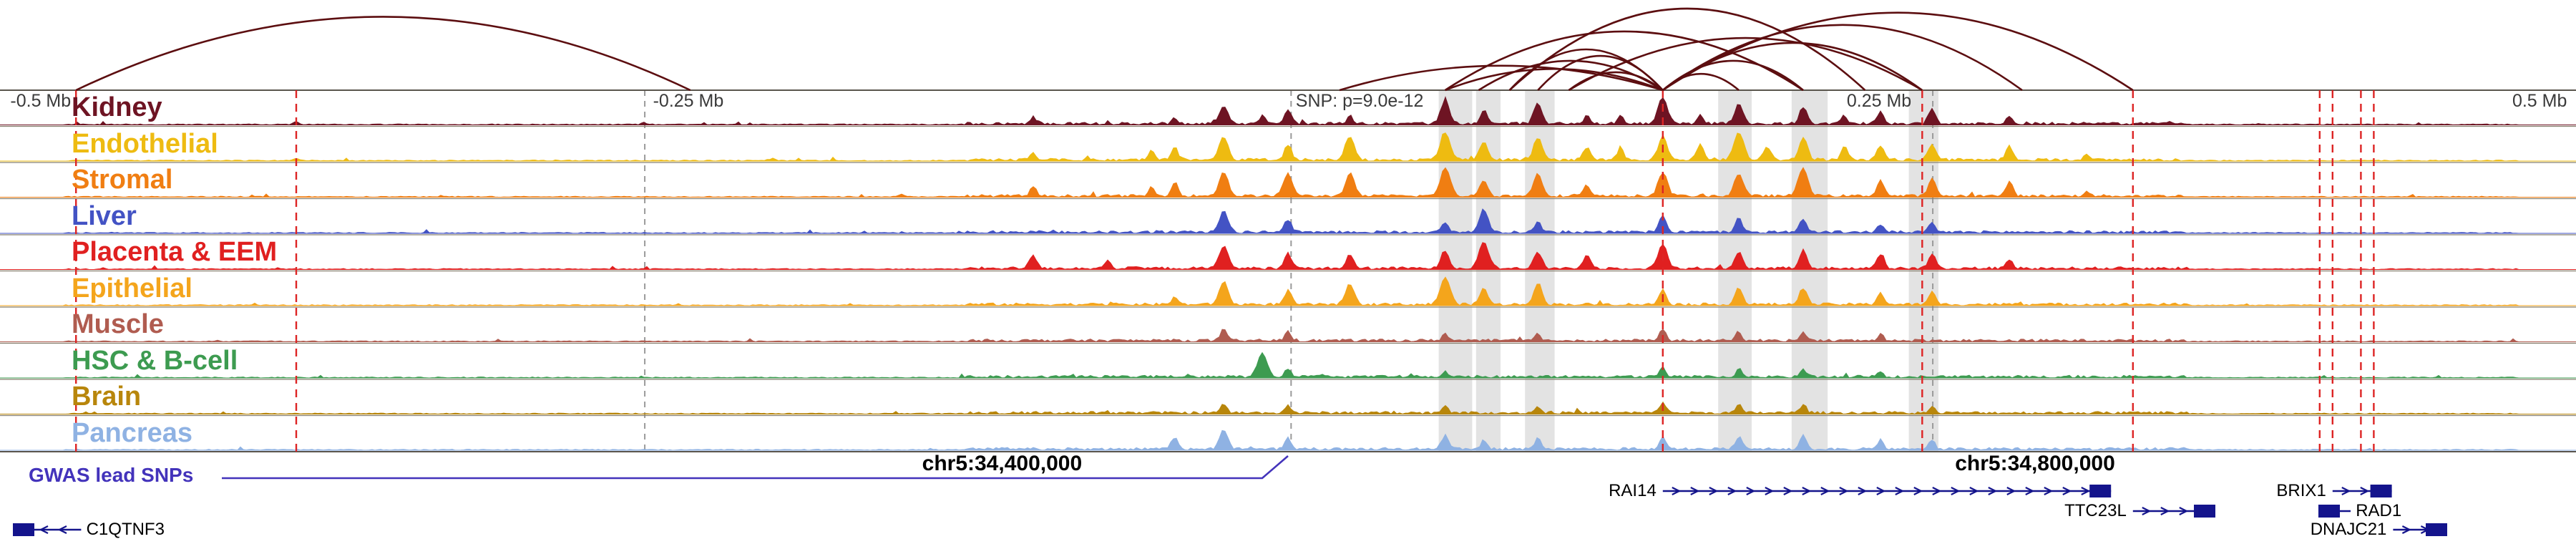 The width and height of the screenshot is (2576, 539). I want to click on signal-track-muscle, so click(1288, 336).